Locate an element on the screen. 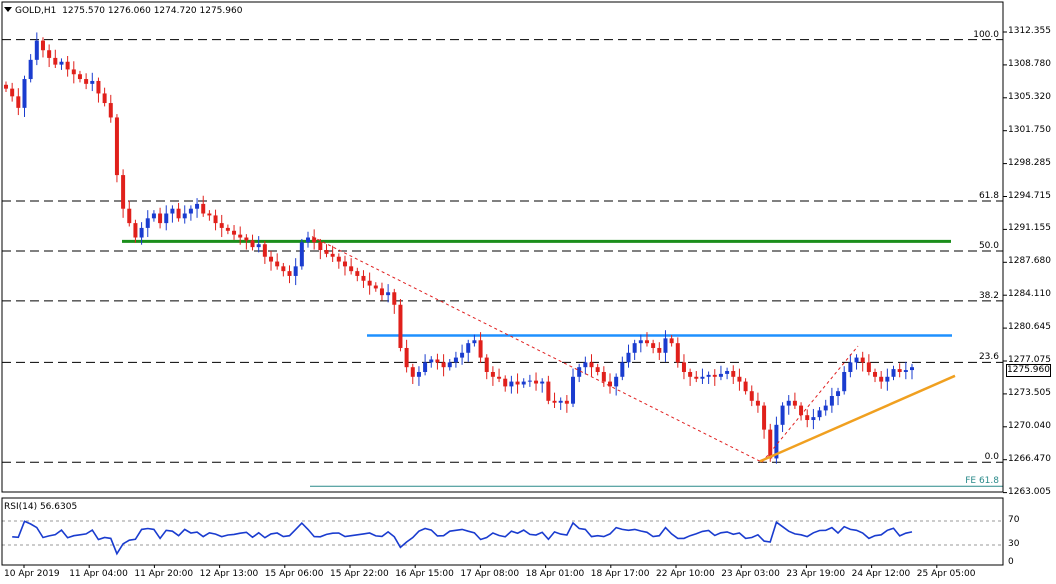 Image resolution: width=1056 pixels, height=584 pixels. time-axis-label: 11 Apr 04:00 is located at coordinates (98, 574).